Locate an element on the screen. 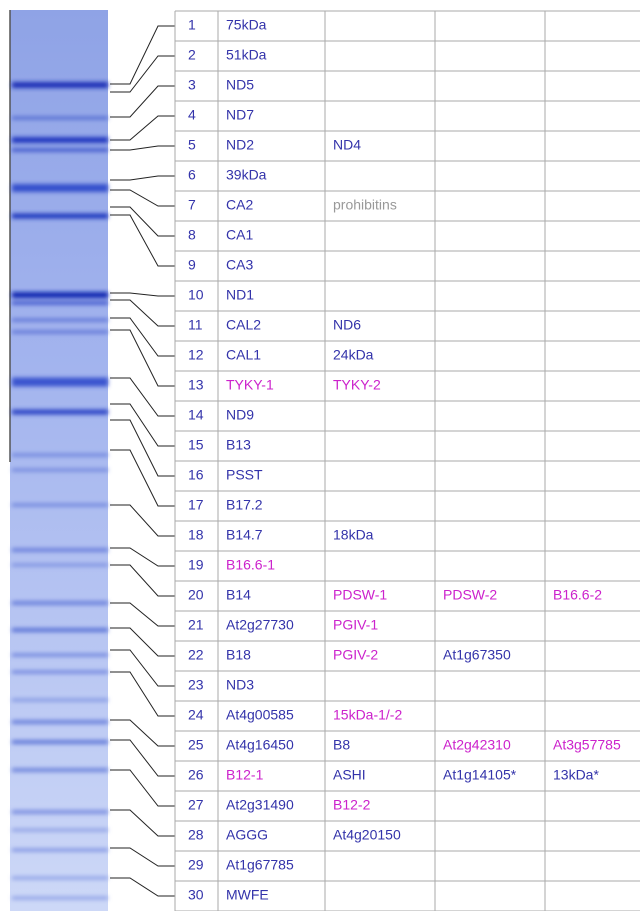  protein-label: At4g20150 is located at coordinates (367, 835).